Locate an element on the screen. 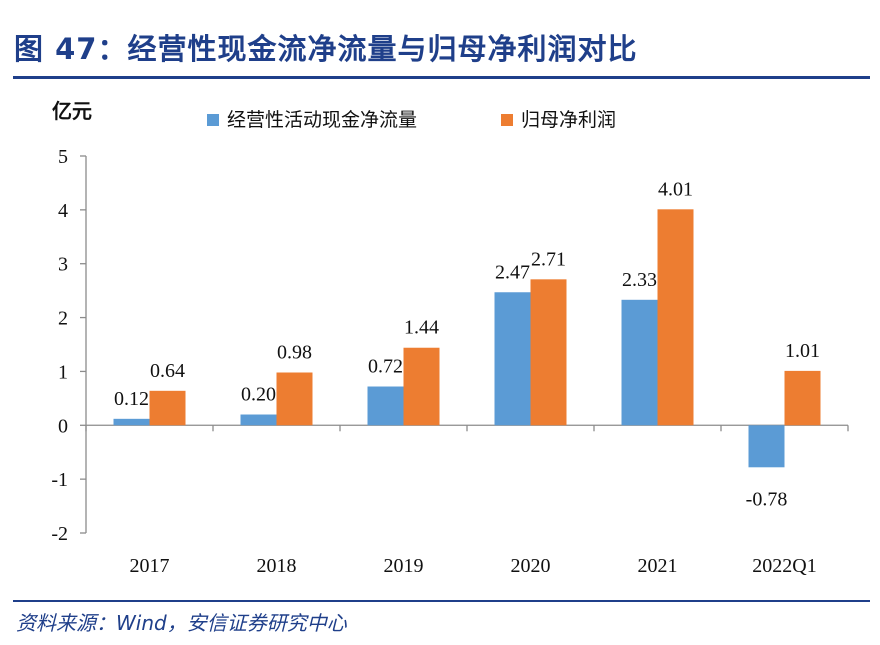  data-label: 2.33 is located at coordinates (639, 280).